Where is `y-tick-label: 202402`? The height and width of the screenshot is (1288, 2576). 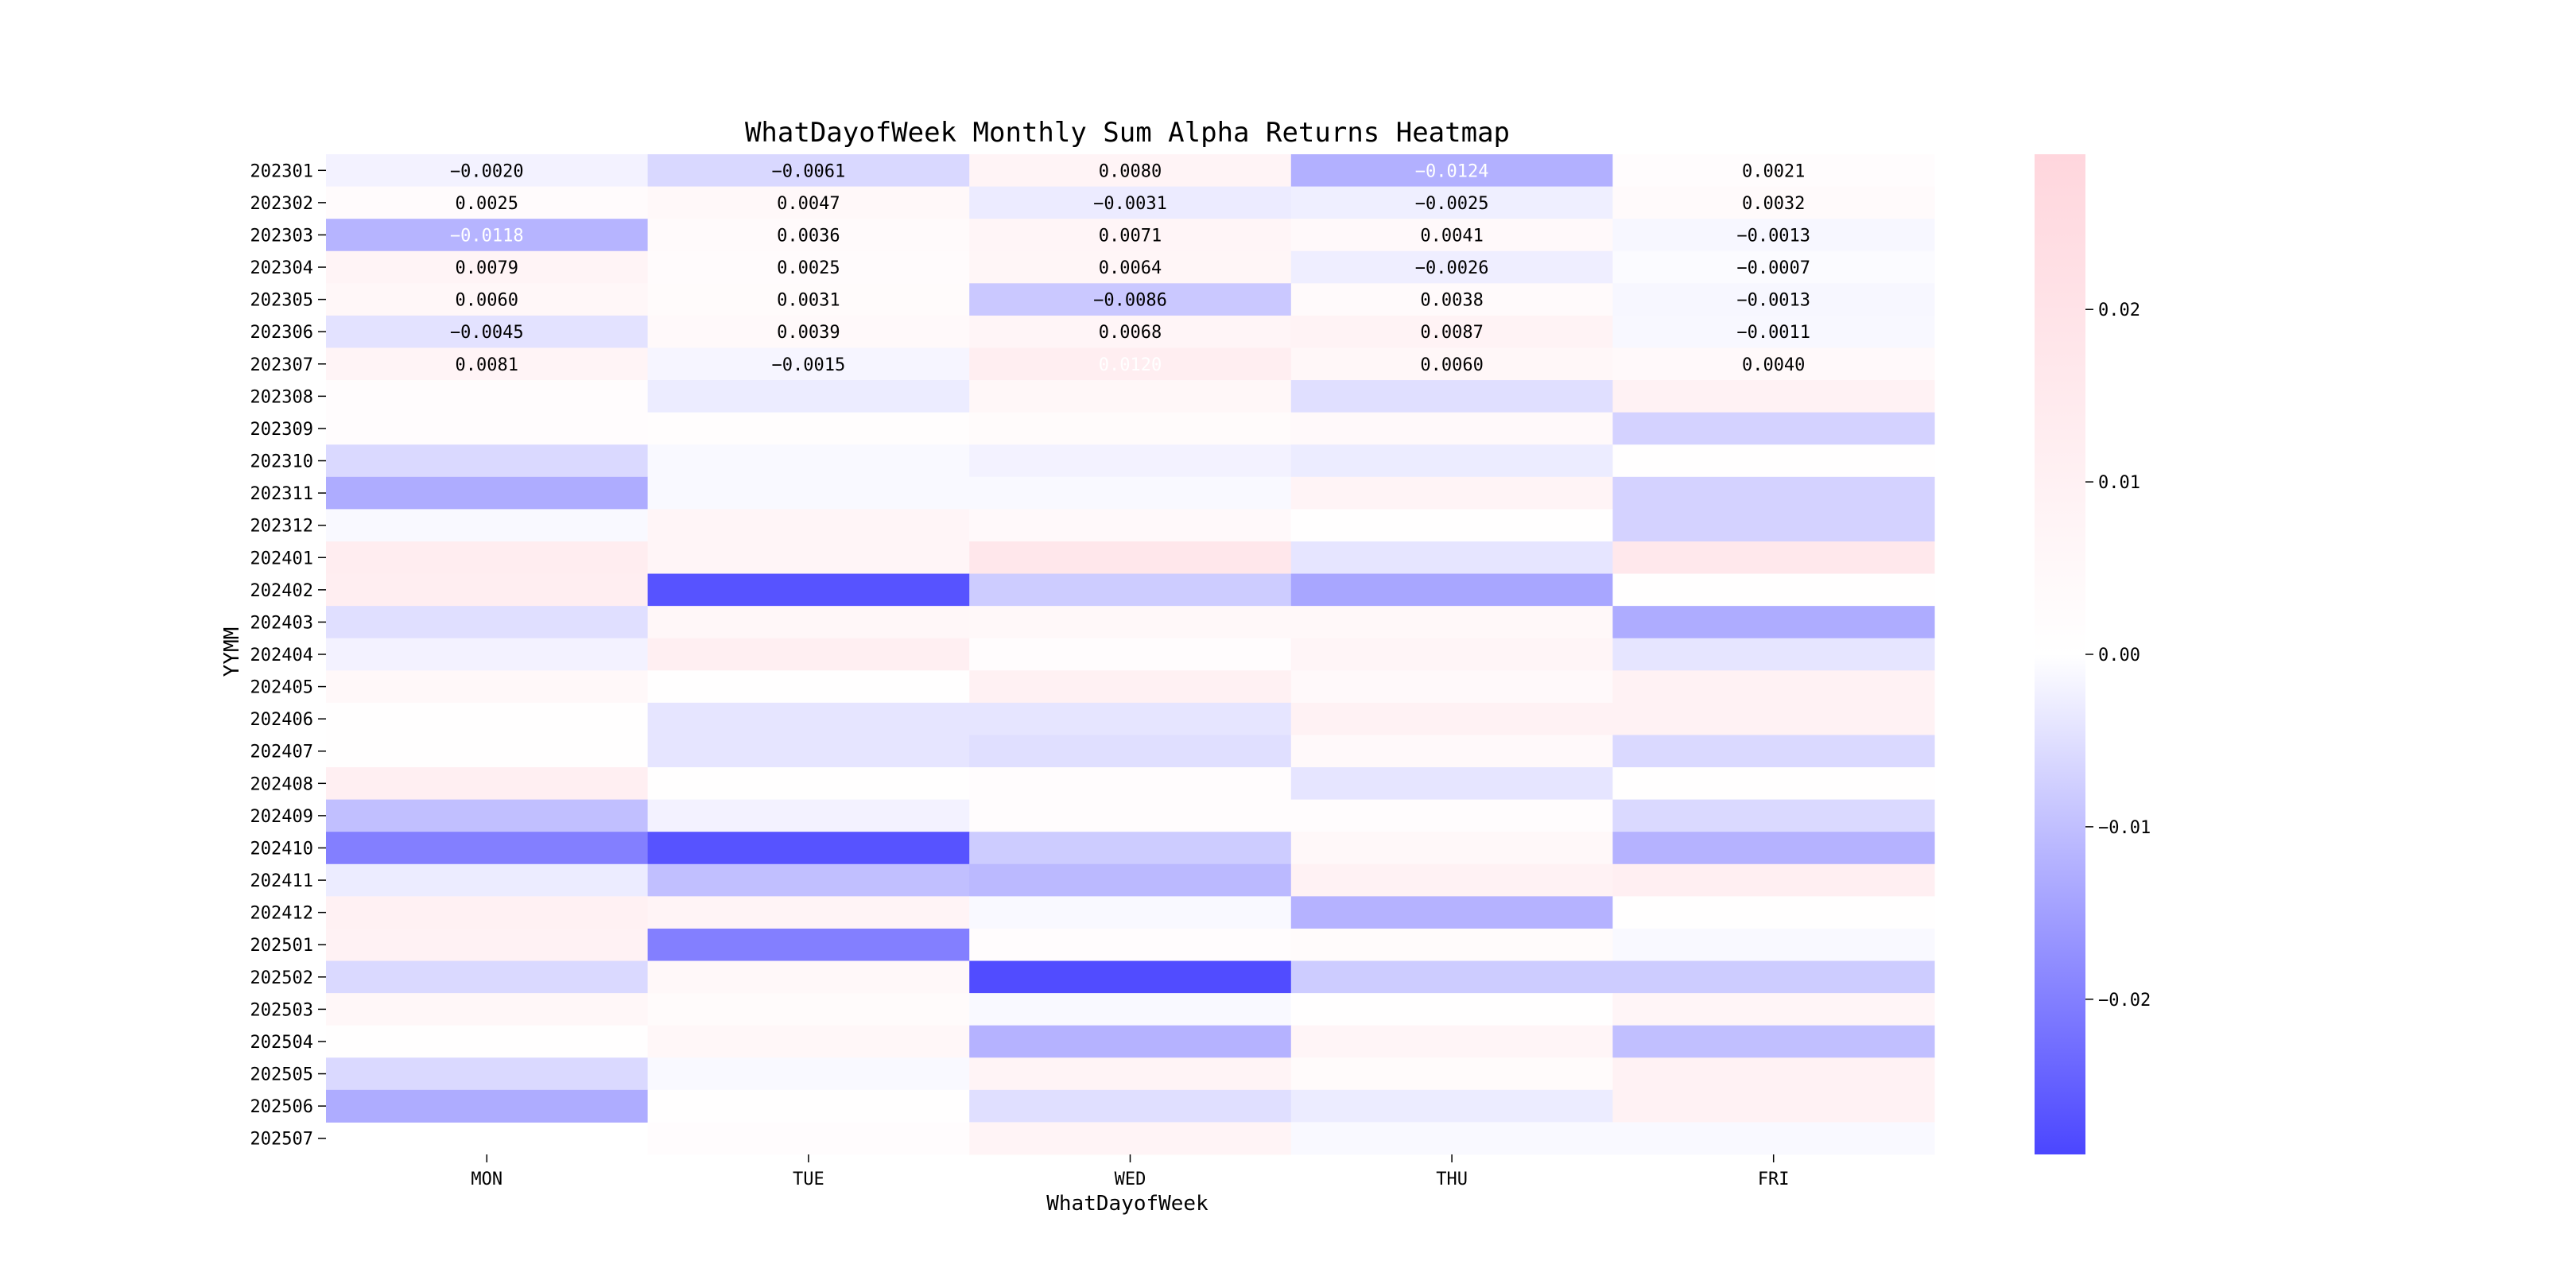
y-tick-label: 202402 is located at coordinates (282, 591).